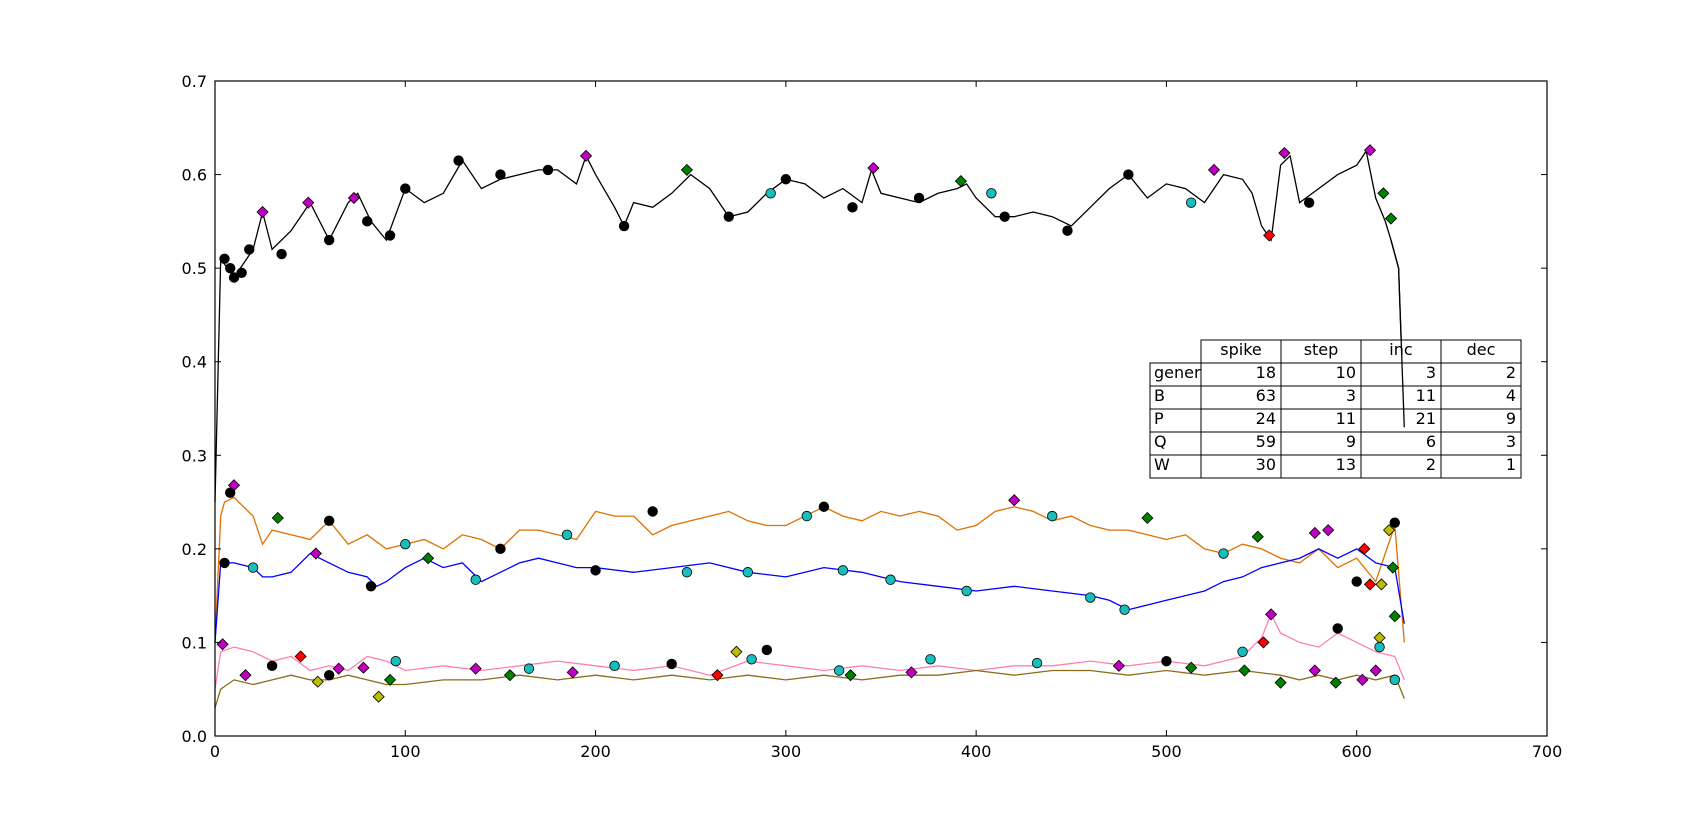 The width and height of the screenshot is (1707, 813). What do you see at coordinates (1481, 351) in the screenshot?
I see `table-header-cell: dec` at bounding box center [1481, 351].